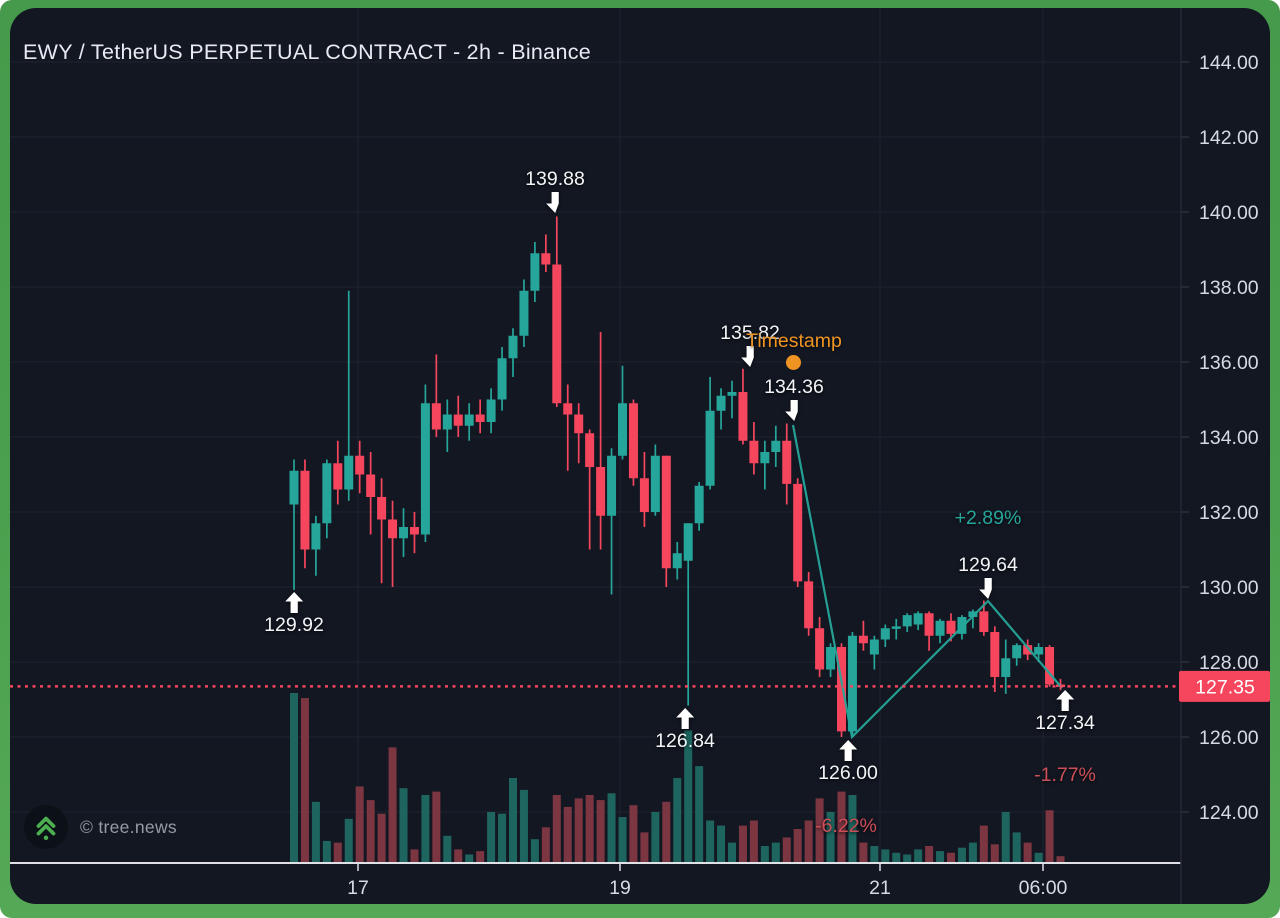  Describe the element at coordinates (595, 880) in the screenshot. I see `time-axis: 17 19 21 06:00` at that location.